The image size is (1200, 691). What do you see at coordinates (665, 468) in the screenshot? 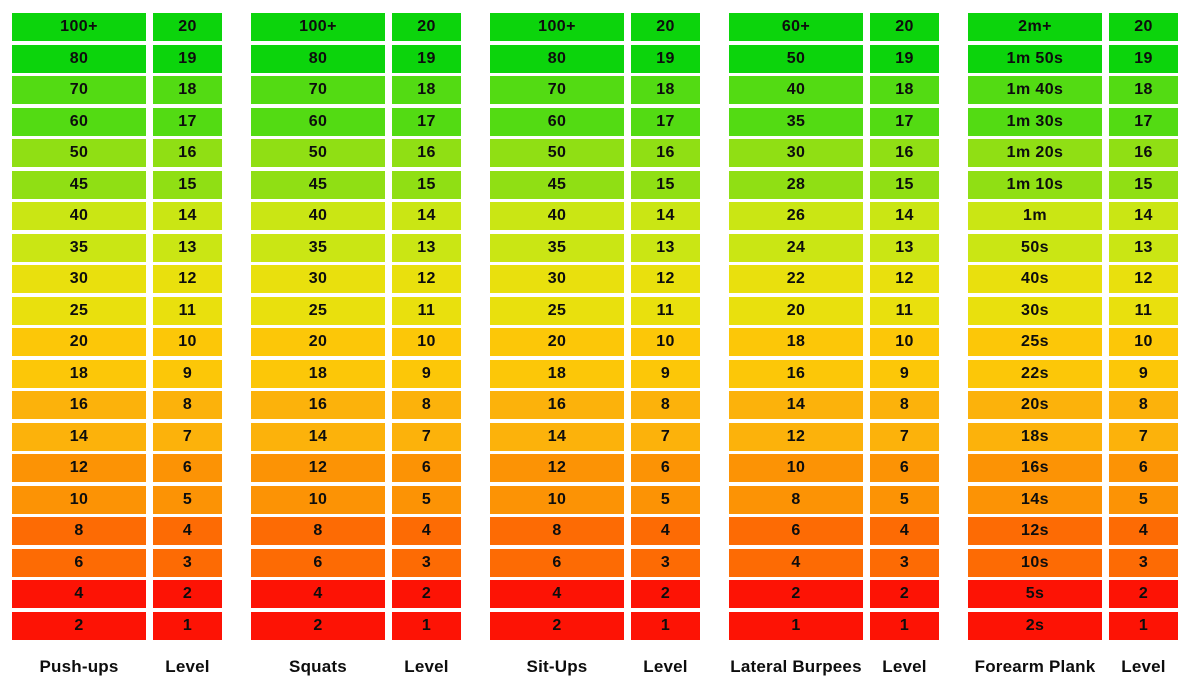
I see `level-cell: 6` at bounding box center [665, 468].